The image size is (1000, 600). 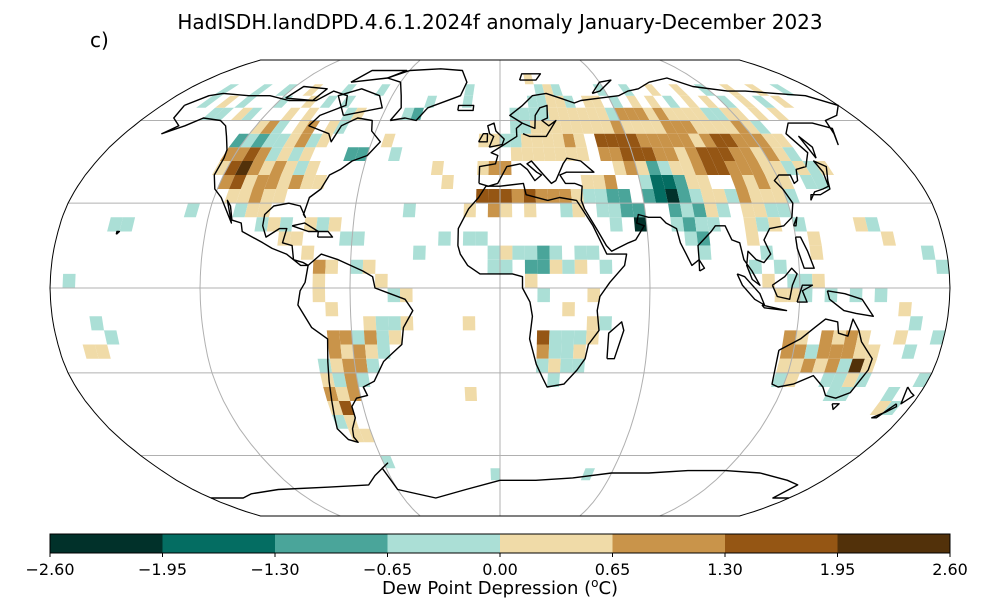 What do you see at coordinates (162, 569) in the screenshot?
I see `colorbar-tick-label: −1.95` at bounding box center [162, 569].